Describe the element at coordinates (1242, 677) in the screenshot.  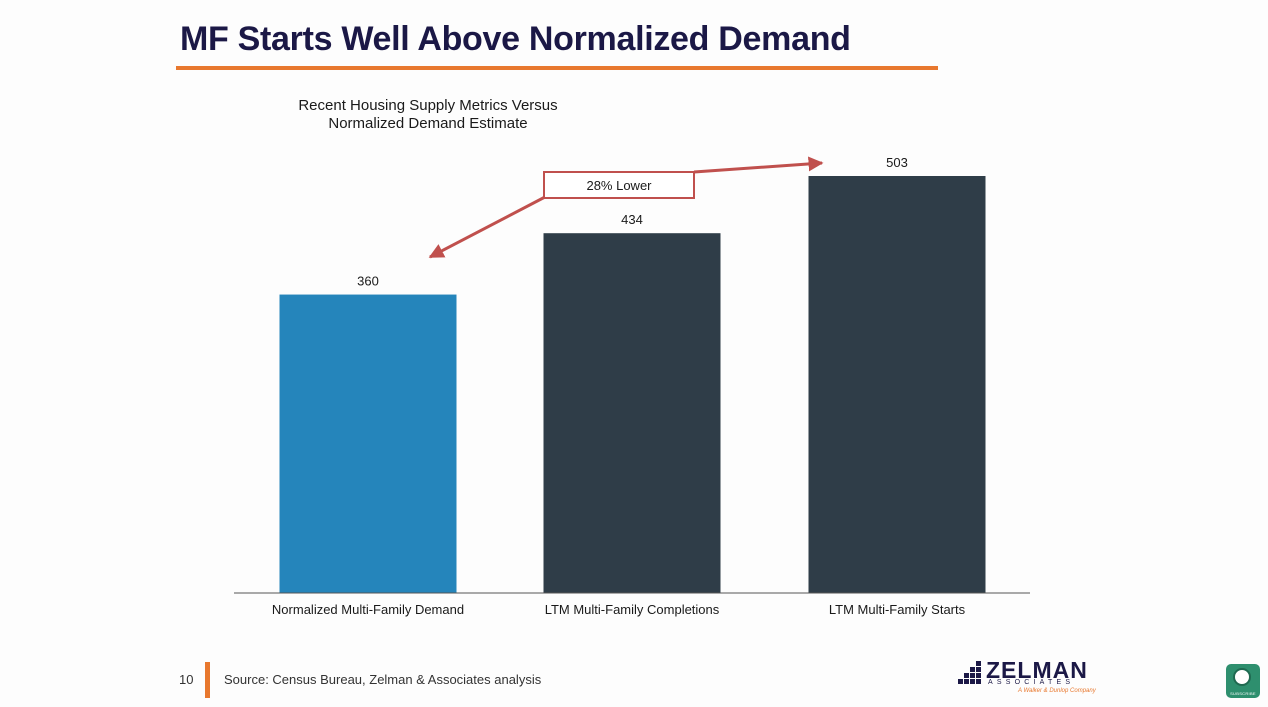
I see `subscribe-icon` at that location.